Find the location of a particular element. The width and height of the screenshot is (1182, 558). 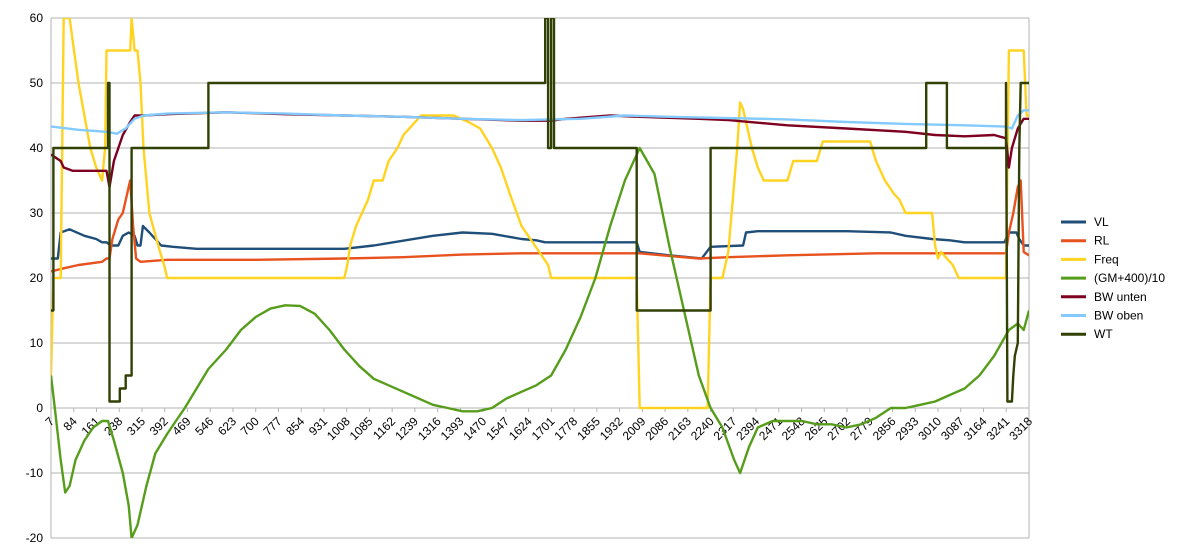

series-line-rl is located at coordinates (540, 226).